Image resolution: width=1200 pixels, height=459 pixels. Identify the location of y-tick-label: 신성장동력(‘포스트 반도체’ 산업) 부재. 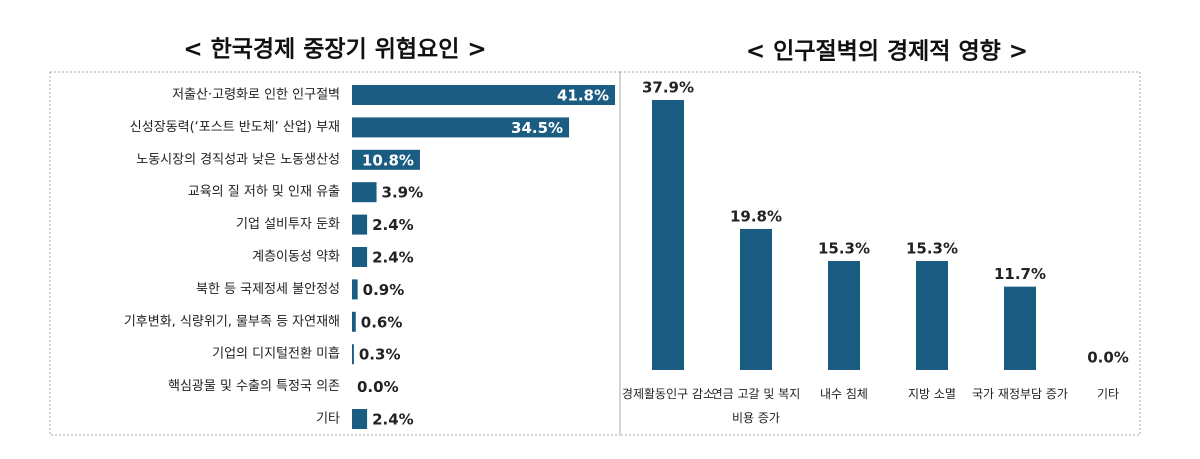
(235, 127).